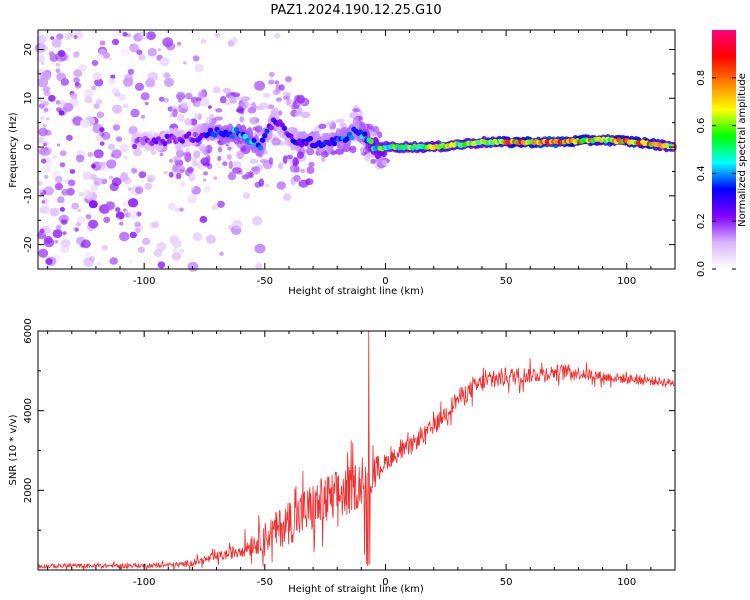  I want to click on colorbar-tick-label: 0.2, so click(701, 221).